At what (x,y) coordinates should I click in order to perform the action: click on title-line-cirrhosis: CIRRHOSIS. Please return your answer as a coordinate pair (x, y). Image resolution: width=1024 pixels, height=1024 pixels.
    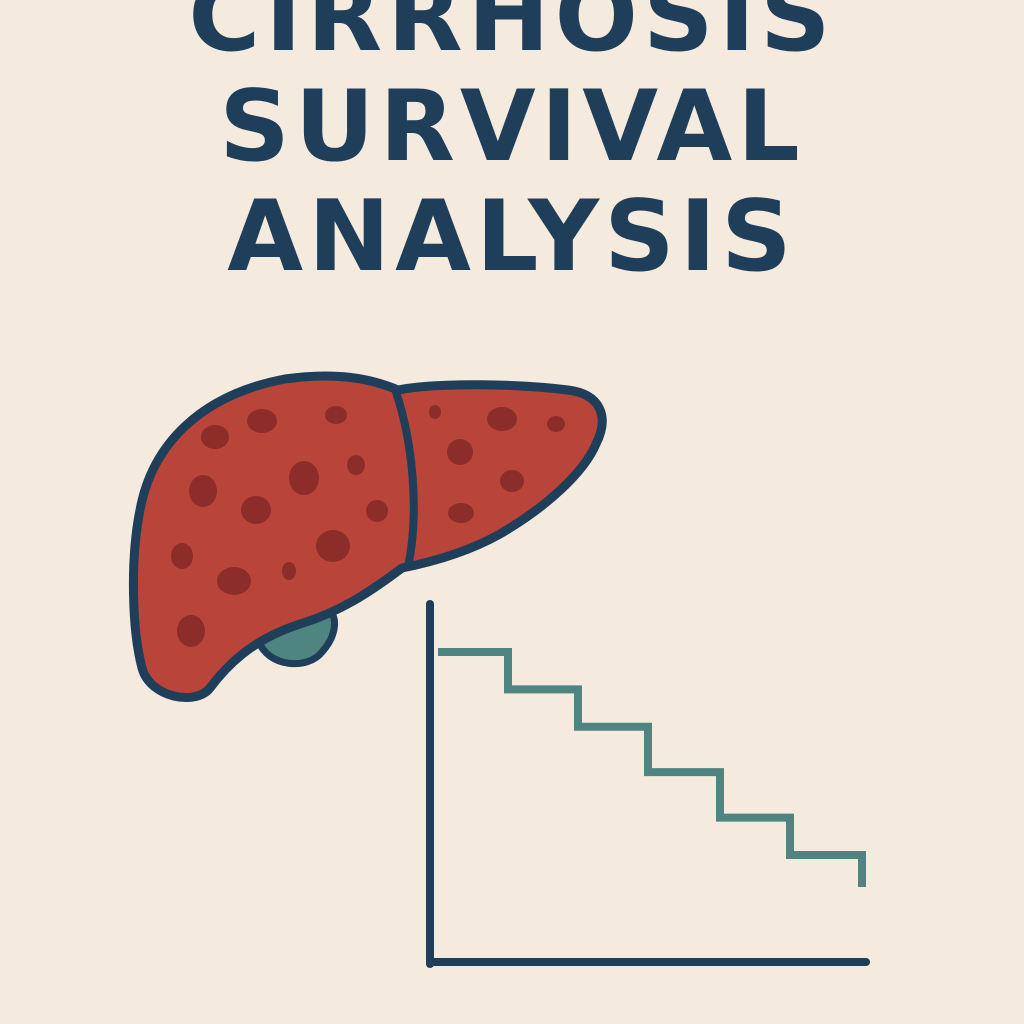
    Looking at the image, I should click on (512, 37).